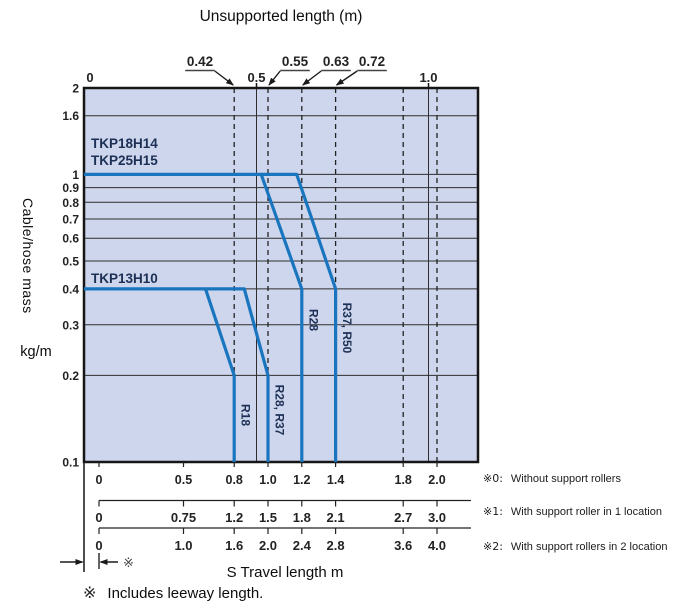 The image size is (683, 614). Describe the element at coordinates (99, 480) in the screenshot. I see `x-tick-label-scale0: 0` at that location.